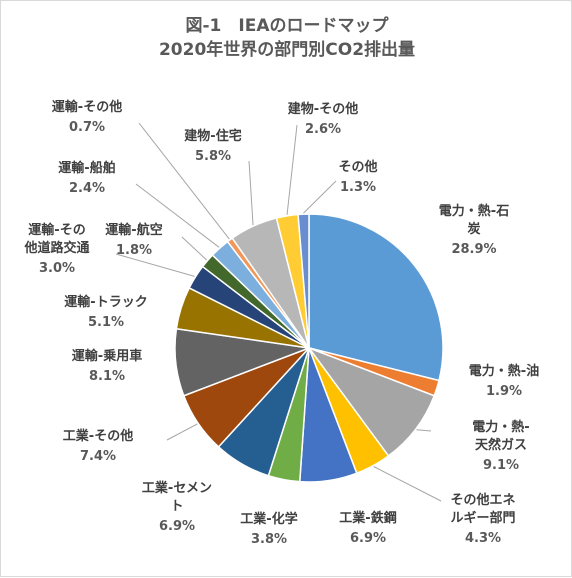 This screenshot has height=578, width=572. Describe the element at coordinates (177, 488) in the screenshot. I see `slice-label: 工業-セメン` at that location.